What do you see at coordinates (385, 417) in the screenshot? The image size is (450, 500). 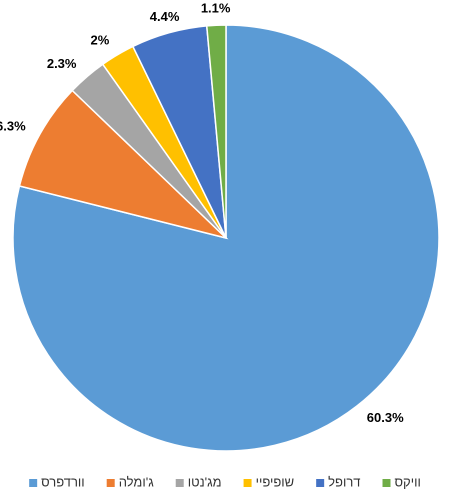 I see `data-label: 60.3%` at bounding box center [385, 417].